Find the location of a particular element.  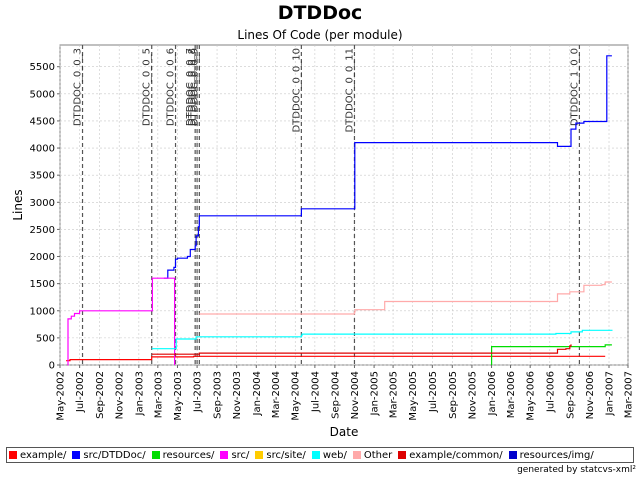

x-tick-label: Jan-2005 is located at coordinates (375, 393).